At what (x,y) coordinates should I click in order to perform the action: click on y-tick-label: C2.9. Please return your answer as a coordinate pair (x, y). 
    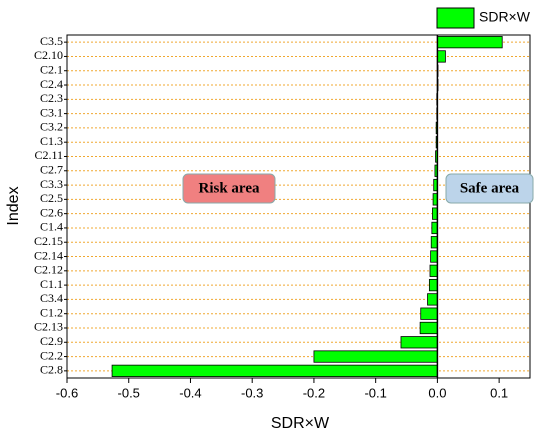
    Looking at the image, I should click on (51, 341).